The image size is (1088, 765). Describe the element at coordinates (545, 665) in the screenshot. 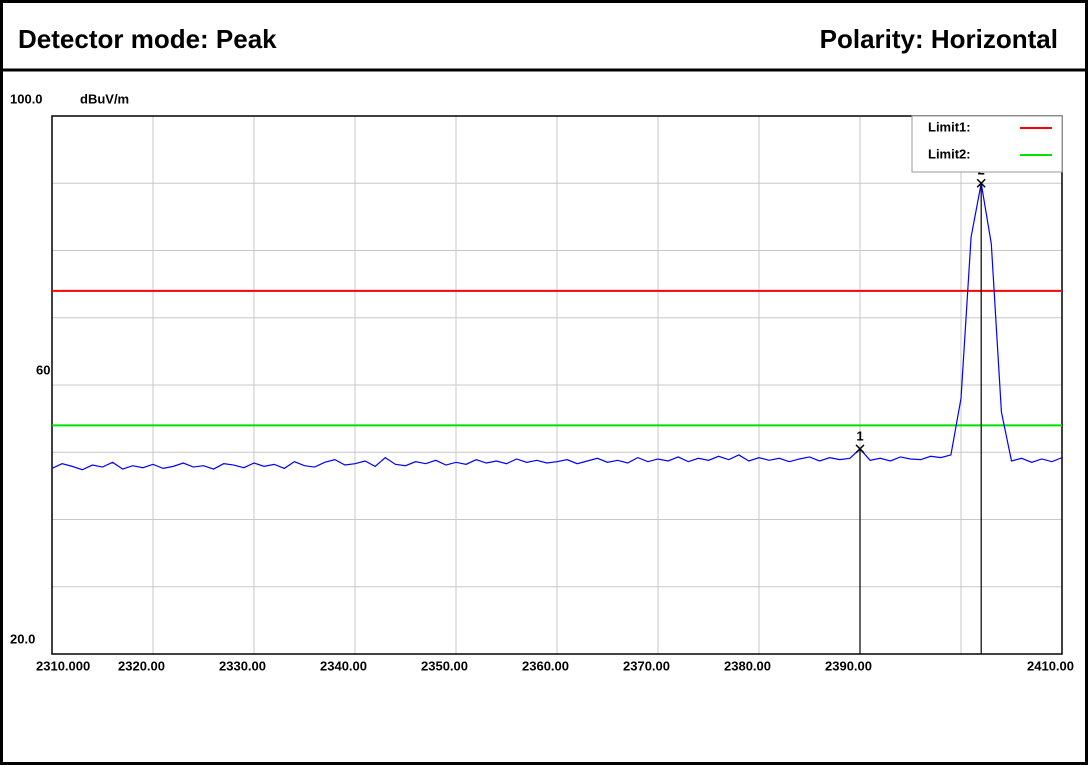

I see `x-tick-label: 2360.00` at that location.